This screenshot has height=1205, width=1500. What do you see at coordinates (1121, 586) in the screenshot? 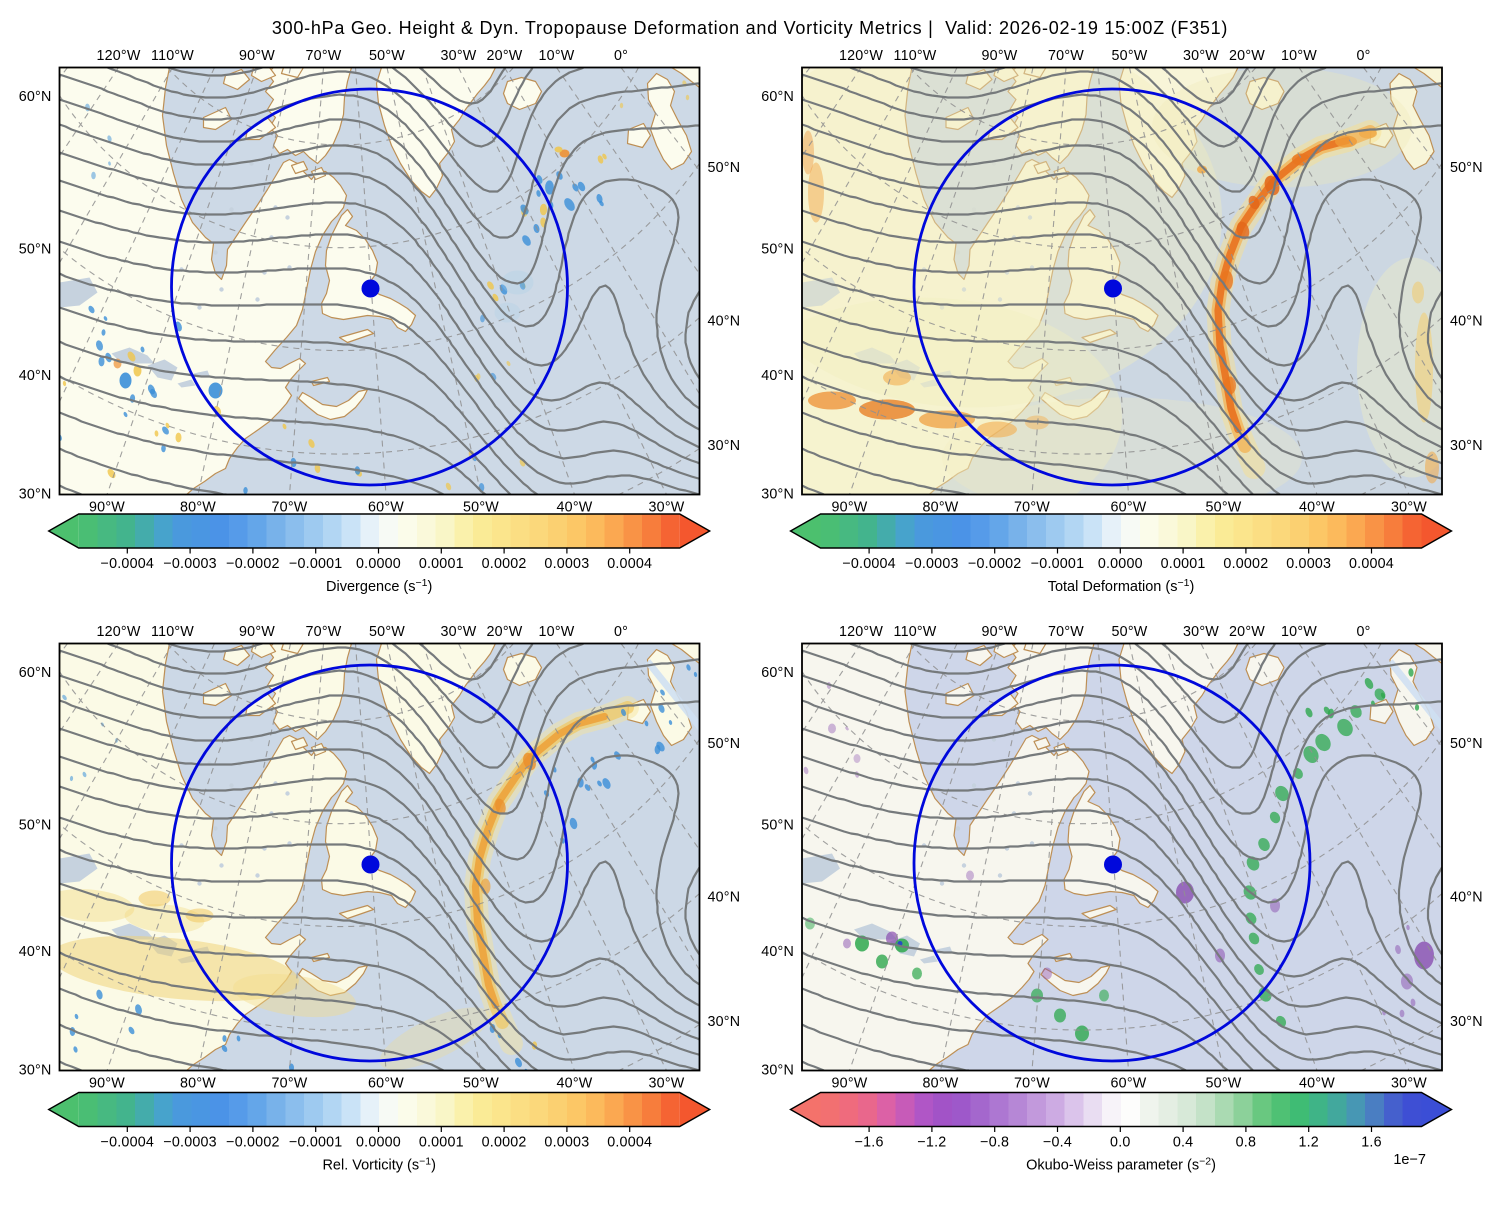
I see `svg-text: Total Deformation (s−1)` at bounding box center [1121, 586].